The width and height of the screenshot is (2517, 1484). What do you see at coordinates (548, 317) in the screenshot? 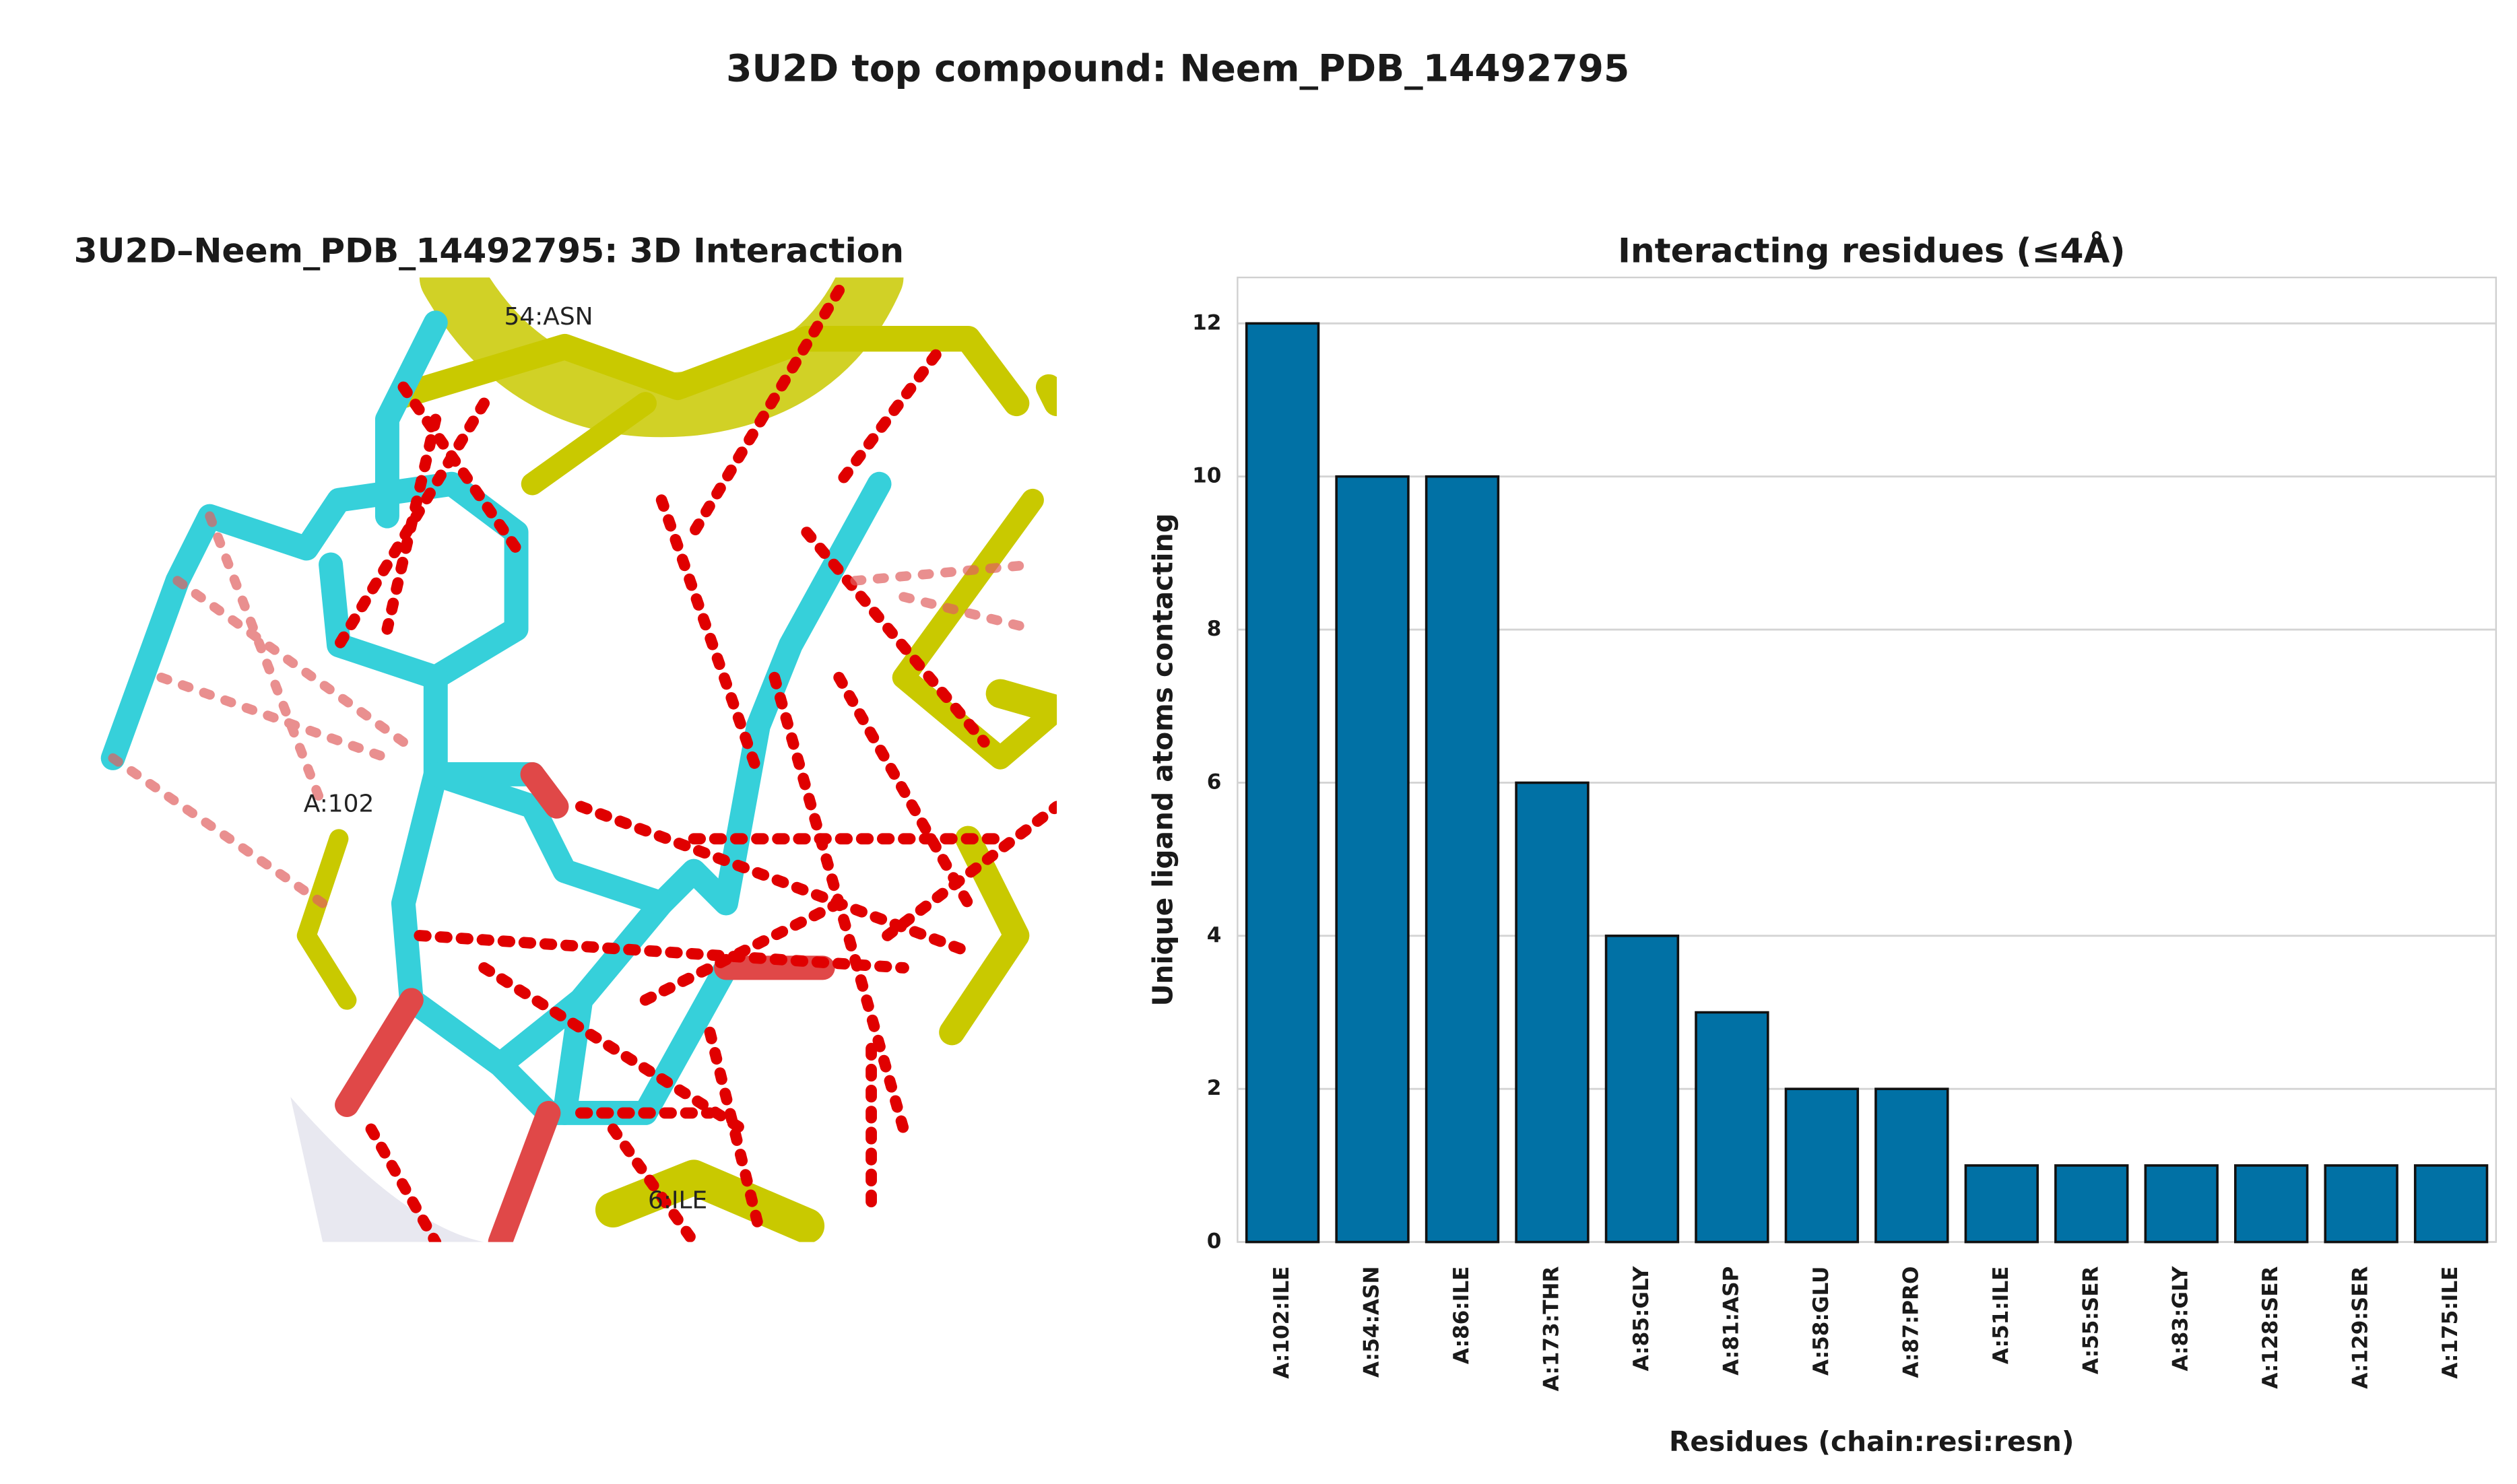
I see `residue-label: 54:ASN` at bounding box center [548, 317].